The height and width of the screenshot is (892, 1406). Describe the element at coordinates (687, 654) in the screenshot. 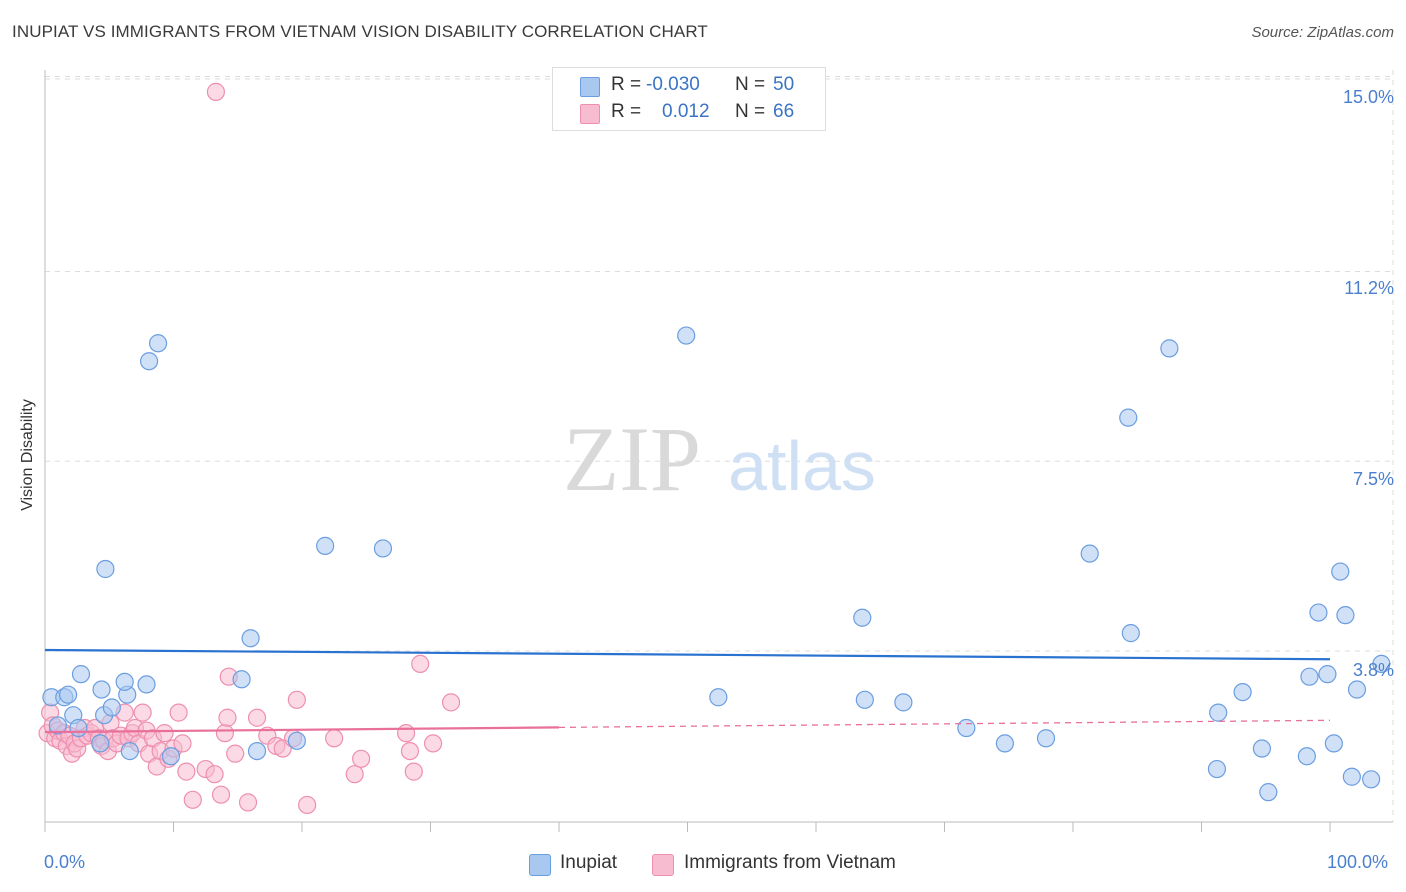

I see `inupiat-trend-line` at that location.